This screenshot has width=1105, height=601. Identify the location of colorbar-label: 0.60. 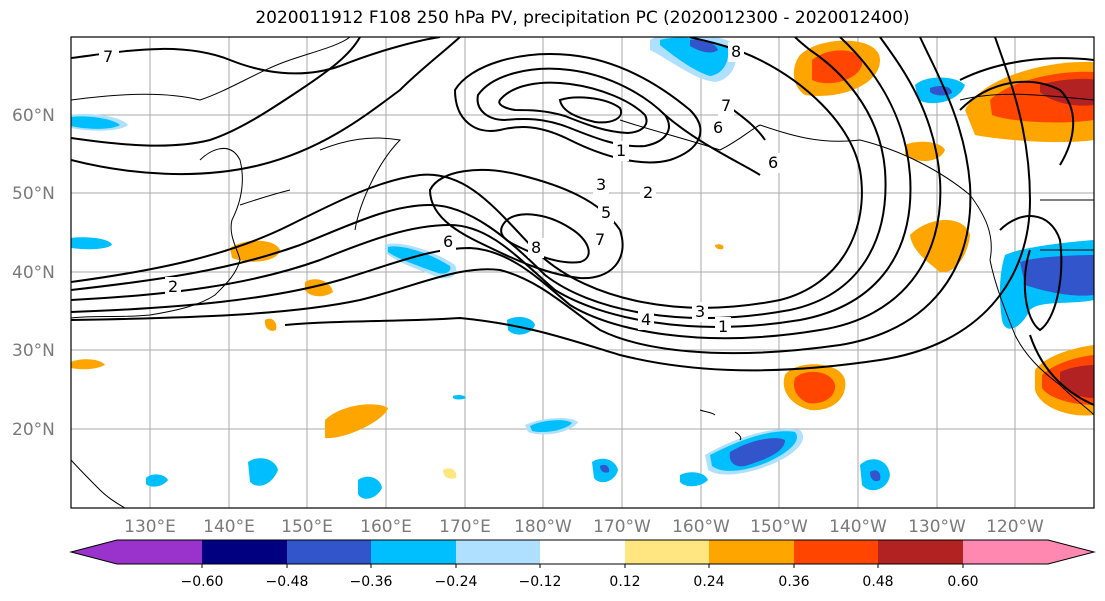
(962, 582).